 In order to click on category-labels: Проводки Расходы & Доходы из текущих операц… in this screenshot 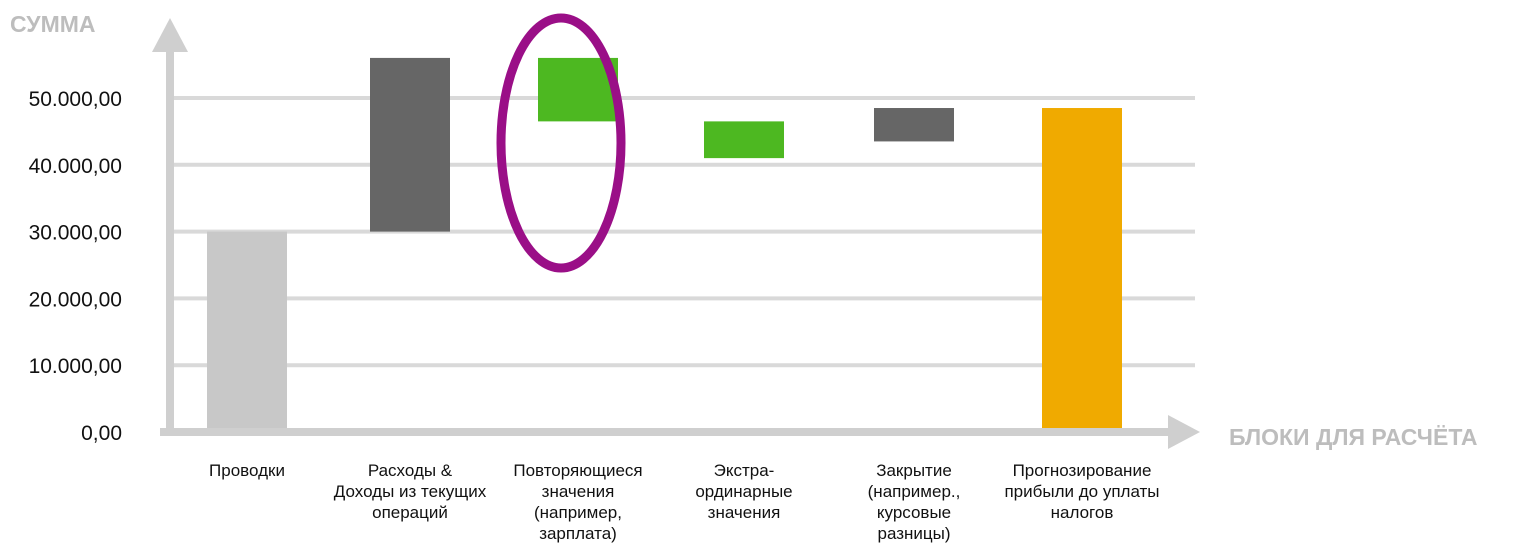, I will do `click(684, 502)`.